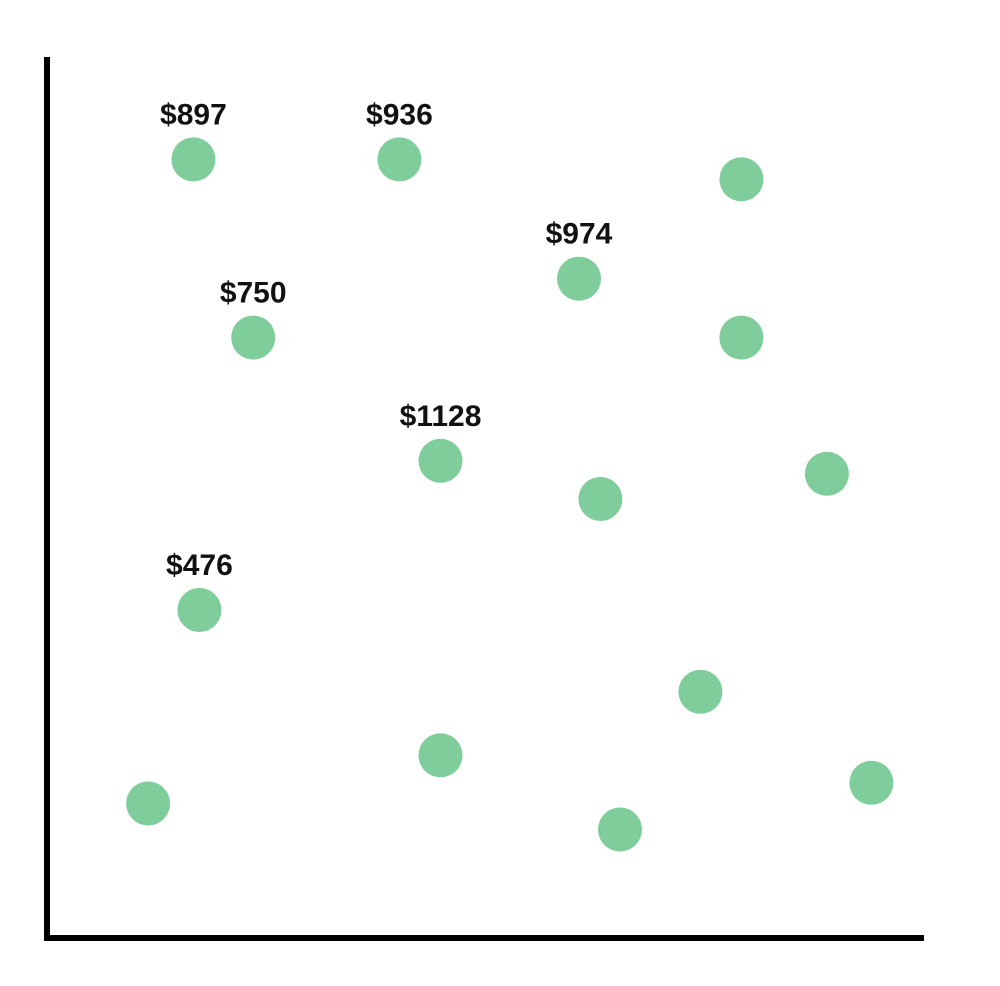 This screenshot has height=986, width=1000. Describe the element at coordinates (579, 234) in the screenshot. I see `point-value-label: $974` at that location.